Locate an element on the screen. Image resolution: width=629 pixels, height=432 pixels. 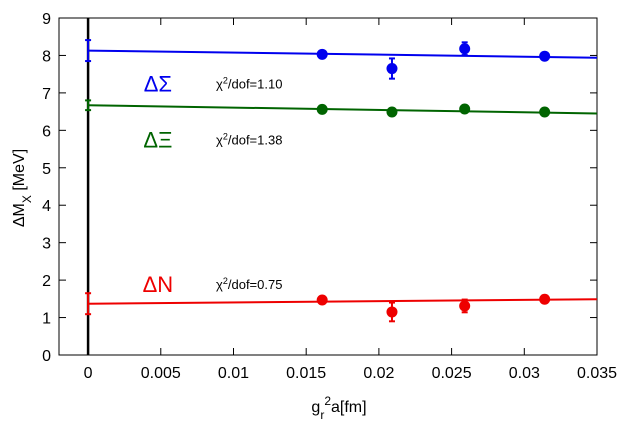
y-tick-label: 8 is located at coordinates (46, 56).